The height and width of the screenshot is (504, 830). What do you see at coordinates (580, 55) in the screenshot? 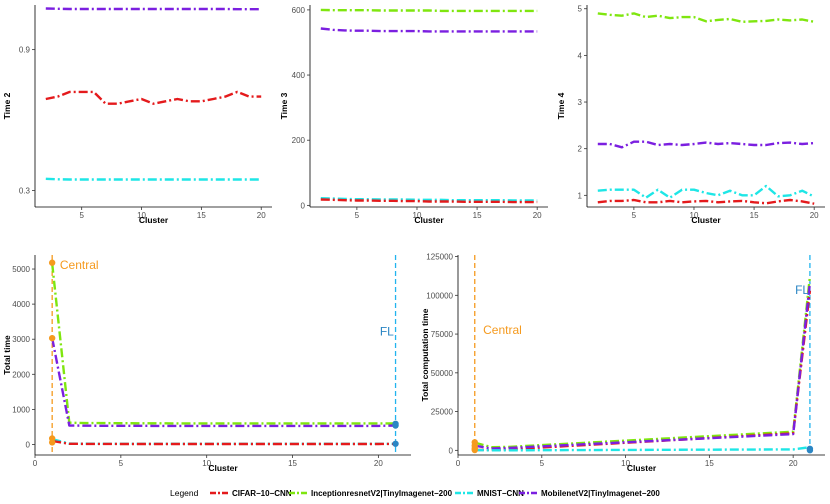
I see `y-tick-label: 4` at bounding box center [580, 55].